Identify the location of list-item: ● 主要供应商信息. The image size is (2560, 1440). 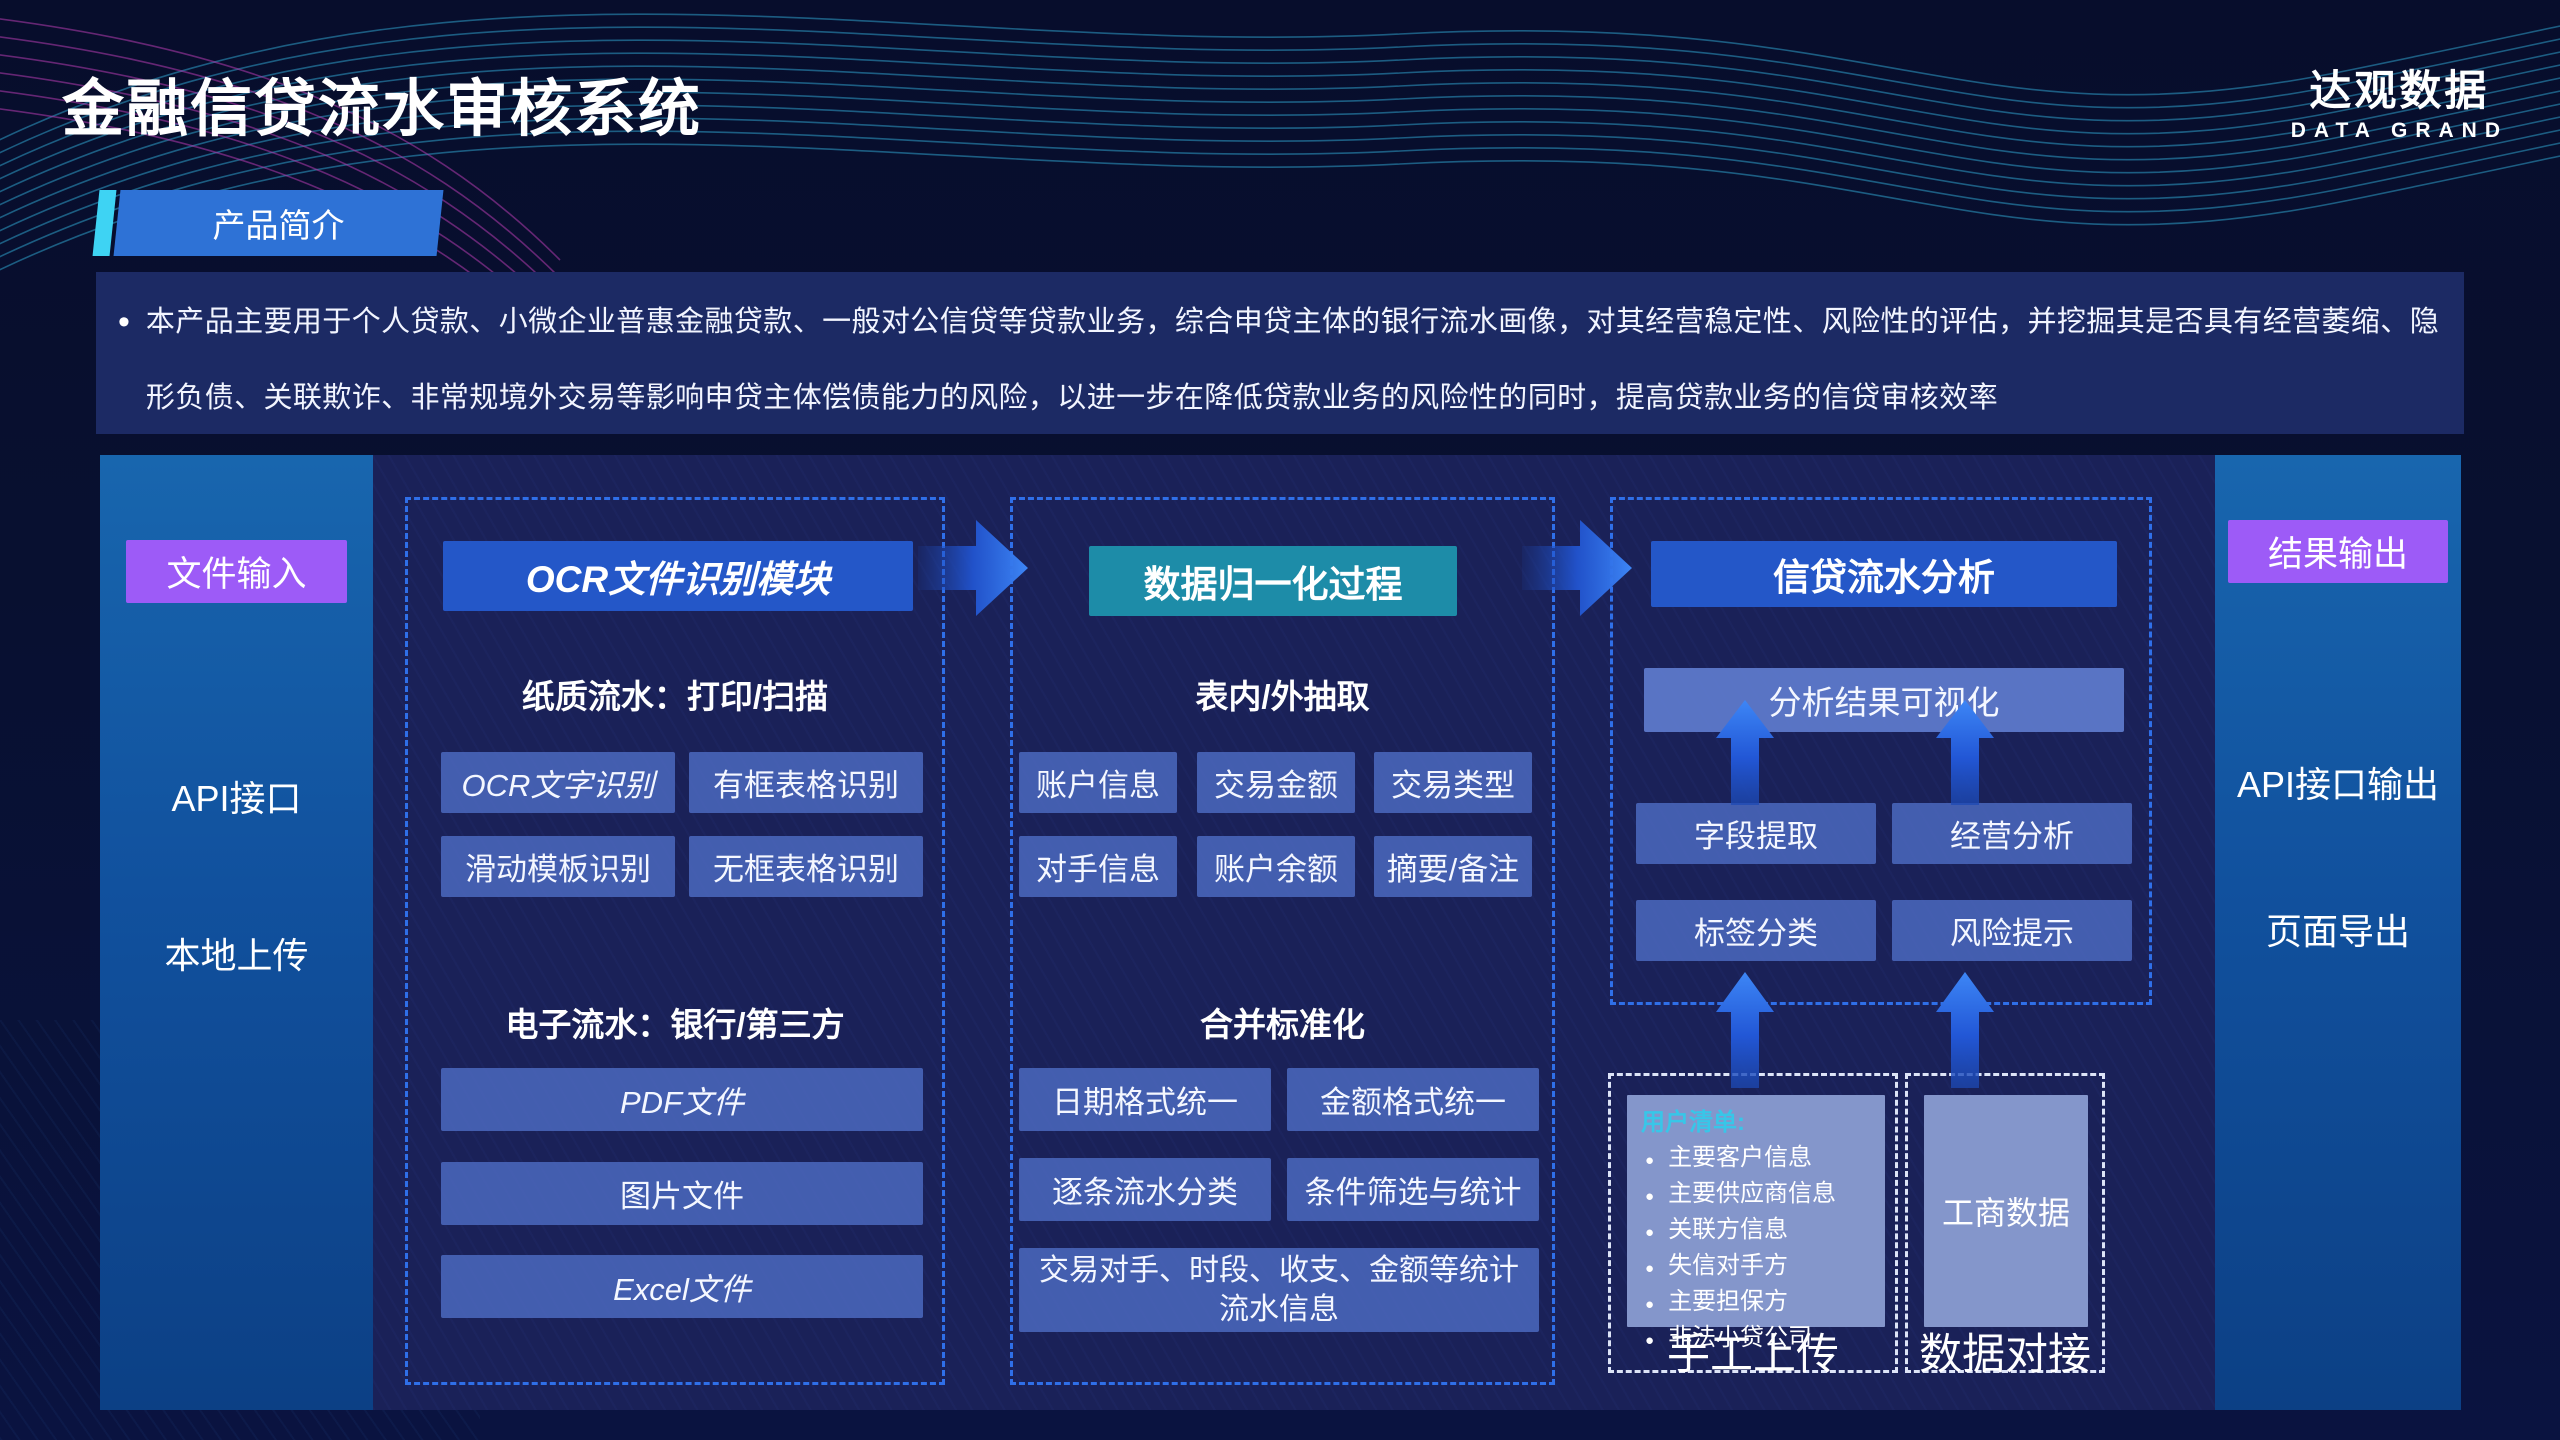
(1763, 1195).